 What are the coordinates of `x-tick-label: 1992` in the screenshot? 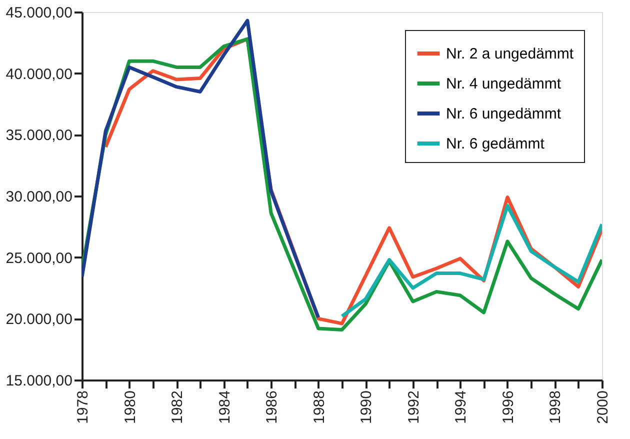 It's located at (413, 407).